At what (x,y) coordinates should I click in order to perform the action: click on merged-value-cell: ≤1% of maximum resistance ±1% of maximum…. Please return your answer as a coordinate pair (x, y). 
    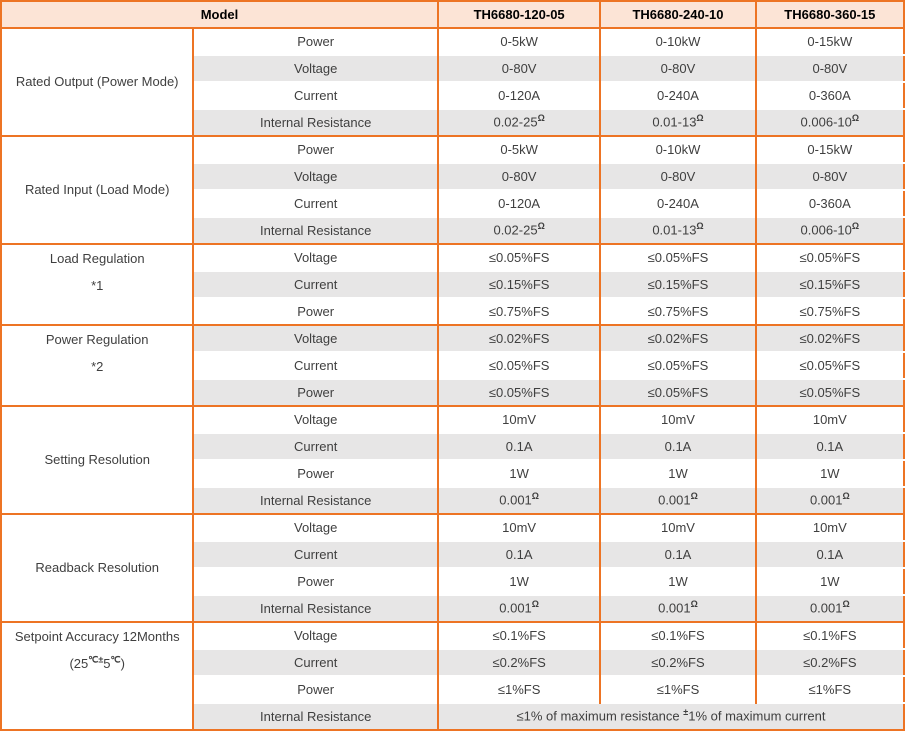
    Looking at the image, I should click on (670, 716).